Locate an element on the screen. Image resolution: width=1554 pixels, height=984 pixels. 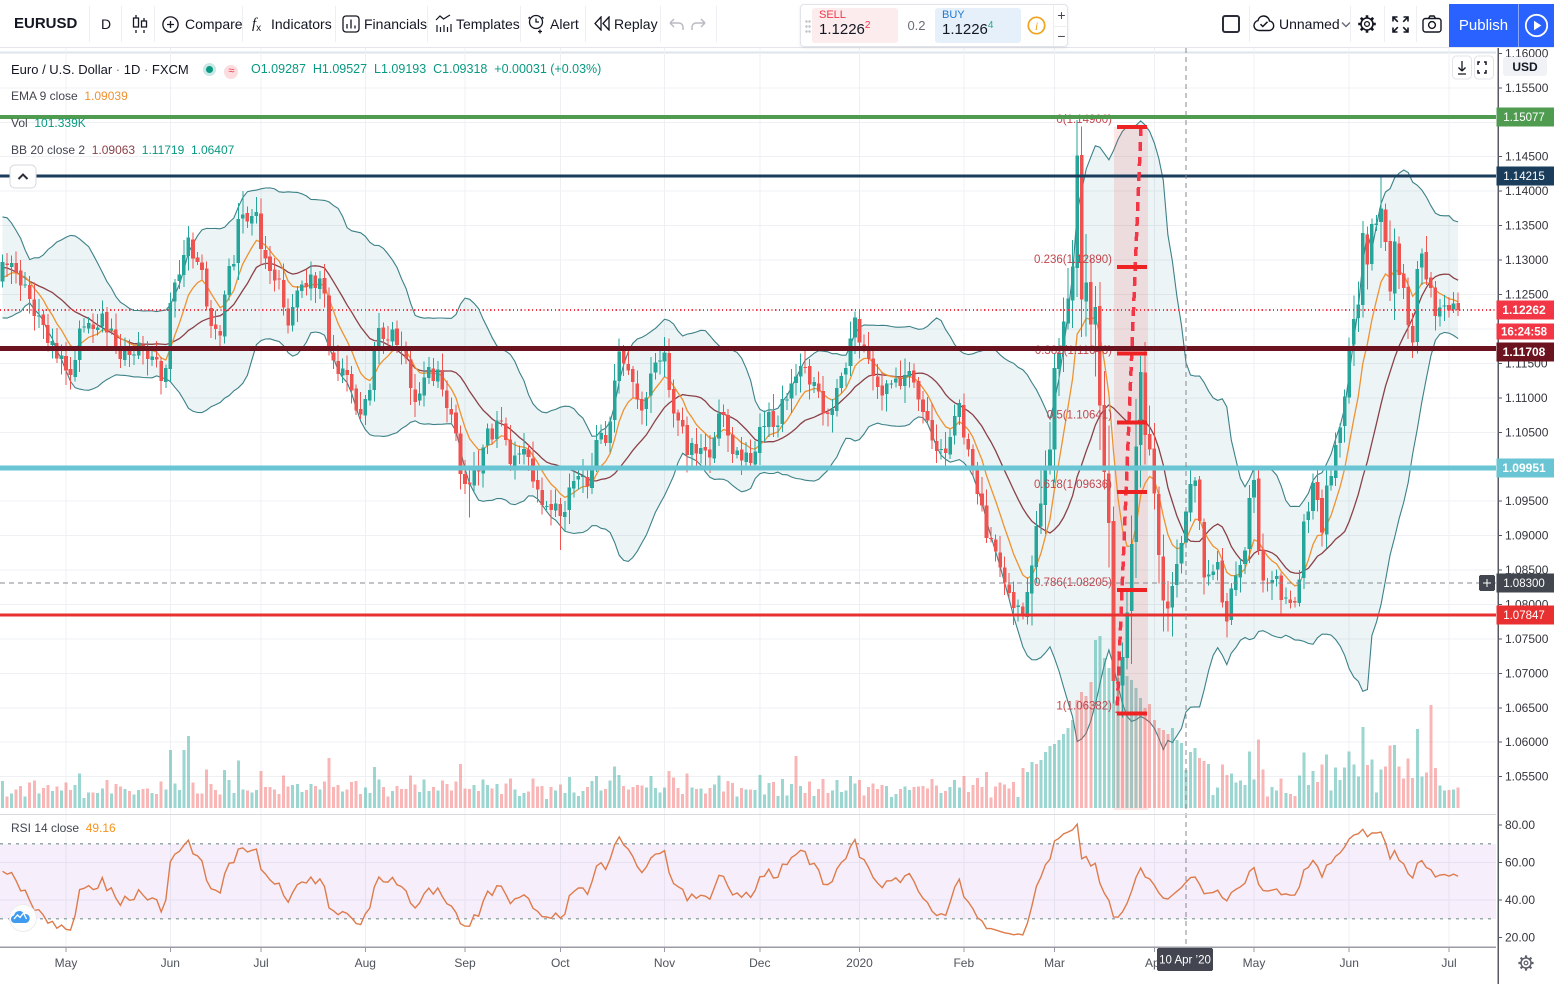
svg-text: 1.13500 is located at coordinates (1527, 226).